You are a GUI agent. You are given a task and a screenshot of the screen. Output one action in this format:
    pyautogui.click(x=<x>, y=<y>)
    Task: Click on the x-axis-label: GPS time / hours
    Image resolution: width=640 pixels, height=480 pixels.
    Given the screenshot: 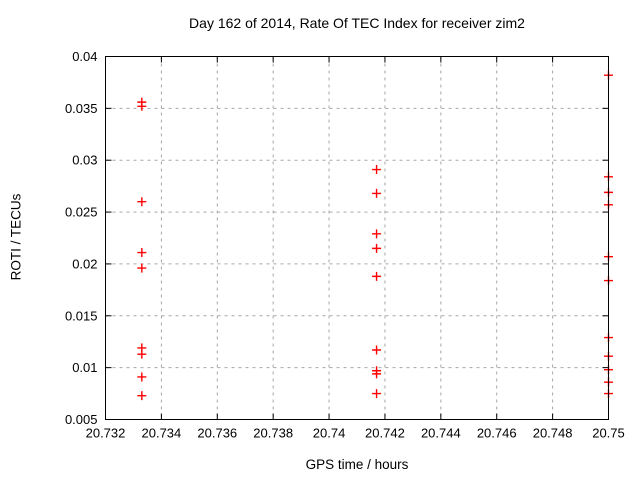 What is the action you would take?
    pyautogui.click(x=357, y=464)
    